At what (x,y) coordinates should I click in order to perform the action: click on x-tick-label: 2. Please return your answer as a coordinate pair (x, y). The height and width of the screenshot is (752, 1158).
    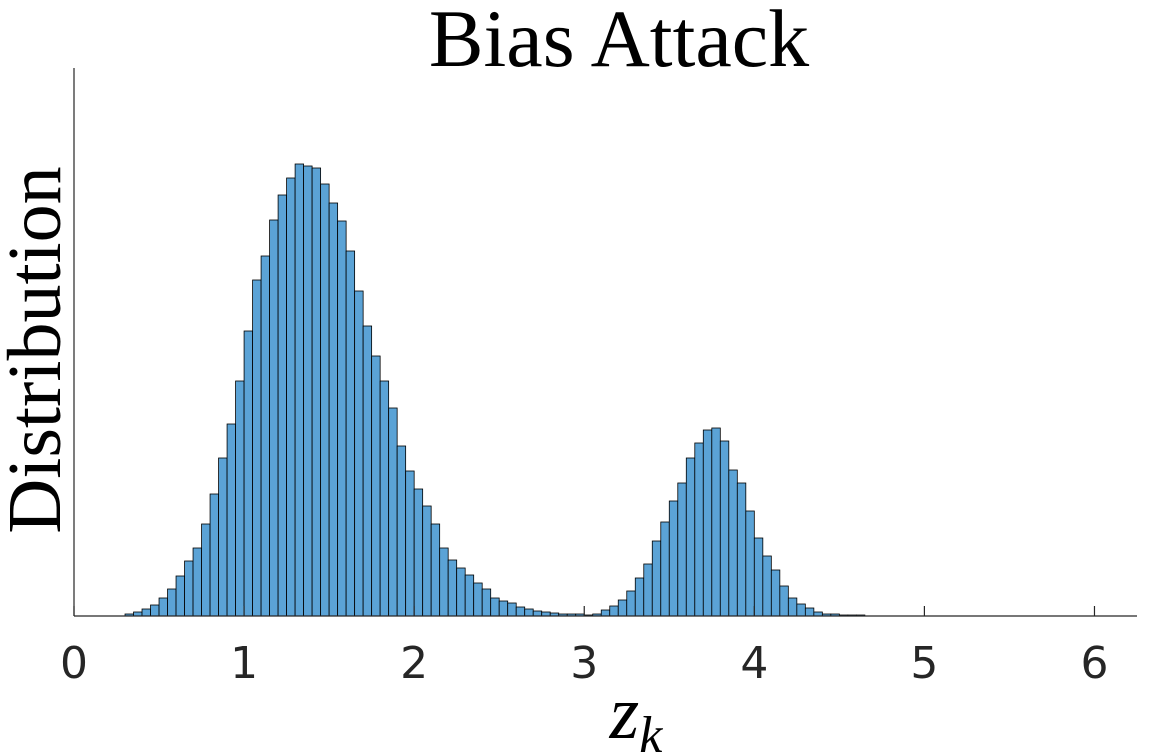
    Looking at the image, I should click on (414, 663).